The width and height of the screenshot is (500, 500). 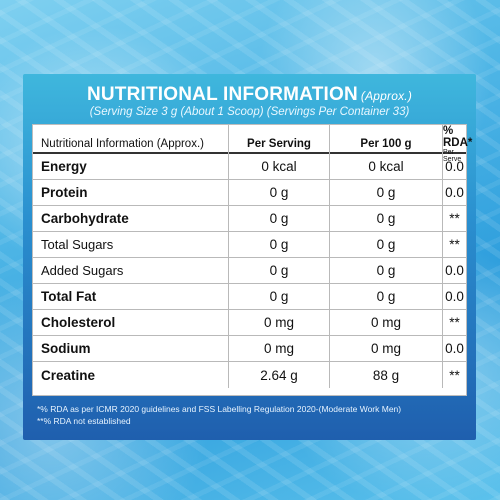 I want to click on panel-title: NUTRITIONAL INFORMATION (Approx.), so click(x=249, y=95).